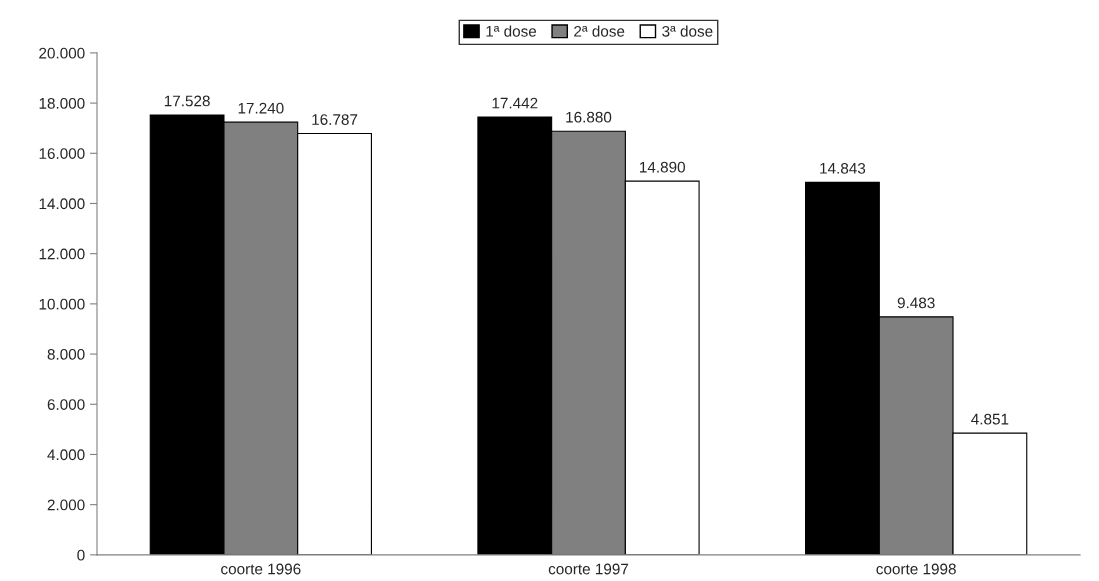 Image resolution: width=1099 pixels, height=581 pixels. What do you see at coordinates (66, 354) in the screenshot?
I see `y-tick-label: 8.000` at bounding box center [66, 354].